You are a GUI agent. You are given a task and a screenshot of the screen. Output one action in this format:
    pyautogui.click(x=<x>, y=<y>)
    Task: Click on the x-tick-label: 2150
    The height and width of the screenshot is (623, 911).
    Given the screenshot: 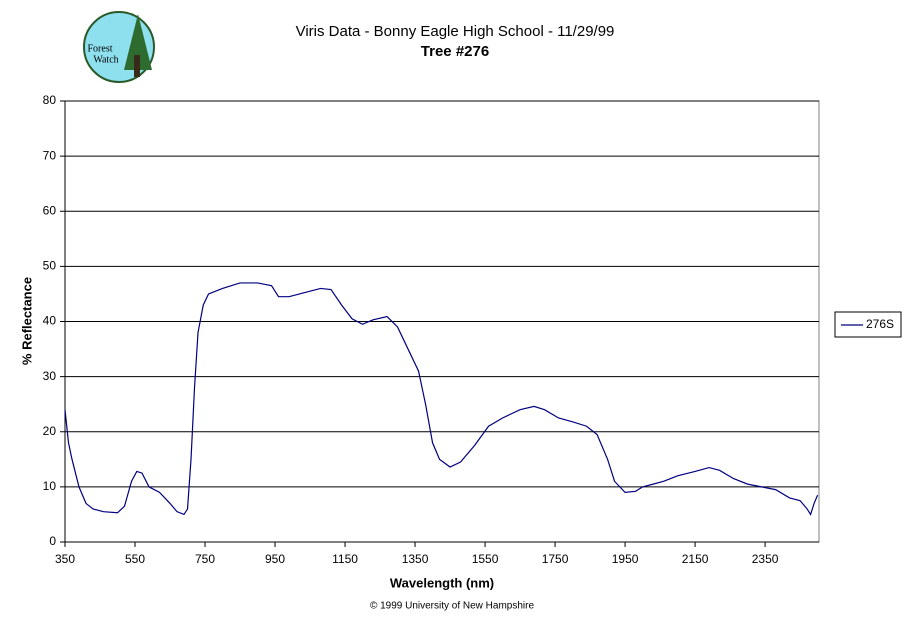 What is the action you would take?
    pyautogui.click(x=695, y=559)
    